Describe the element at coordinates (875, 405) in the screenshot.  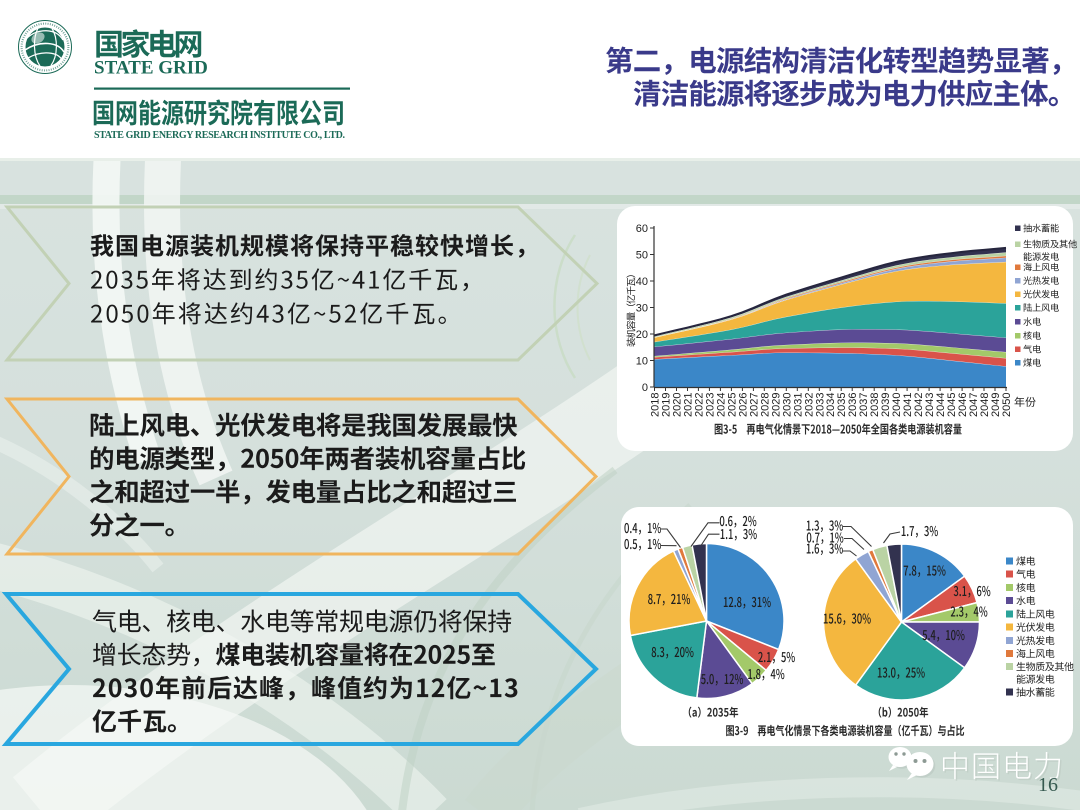
I see `svg-text: 2038` at that location.